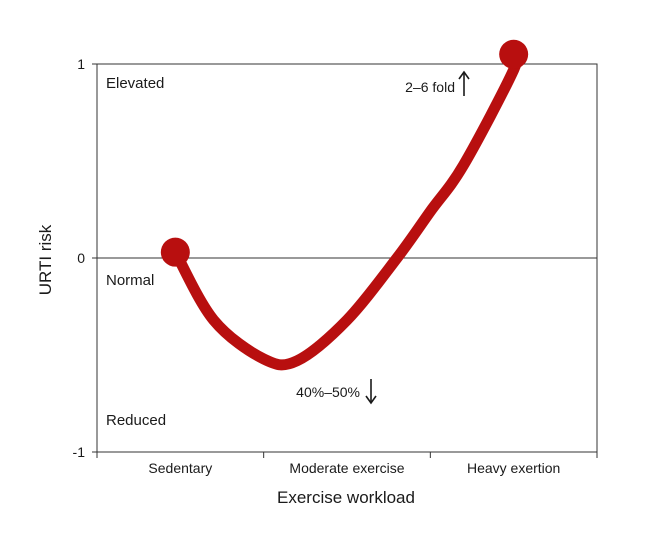 Image resolution: width=650 pixels, height=546 pixels. What do you see at coordinates (81, 64) in the screenshot?
I see `y-tick-label: 1` at bounding box center [81, 64].